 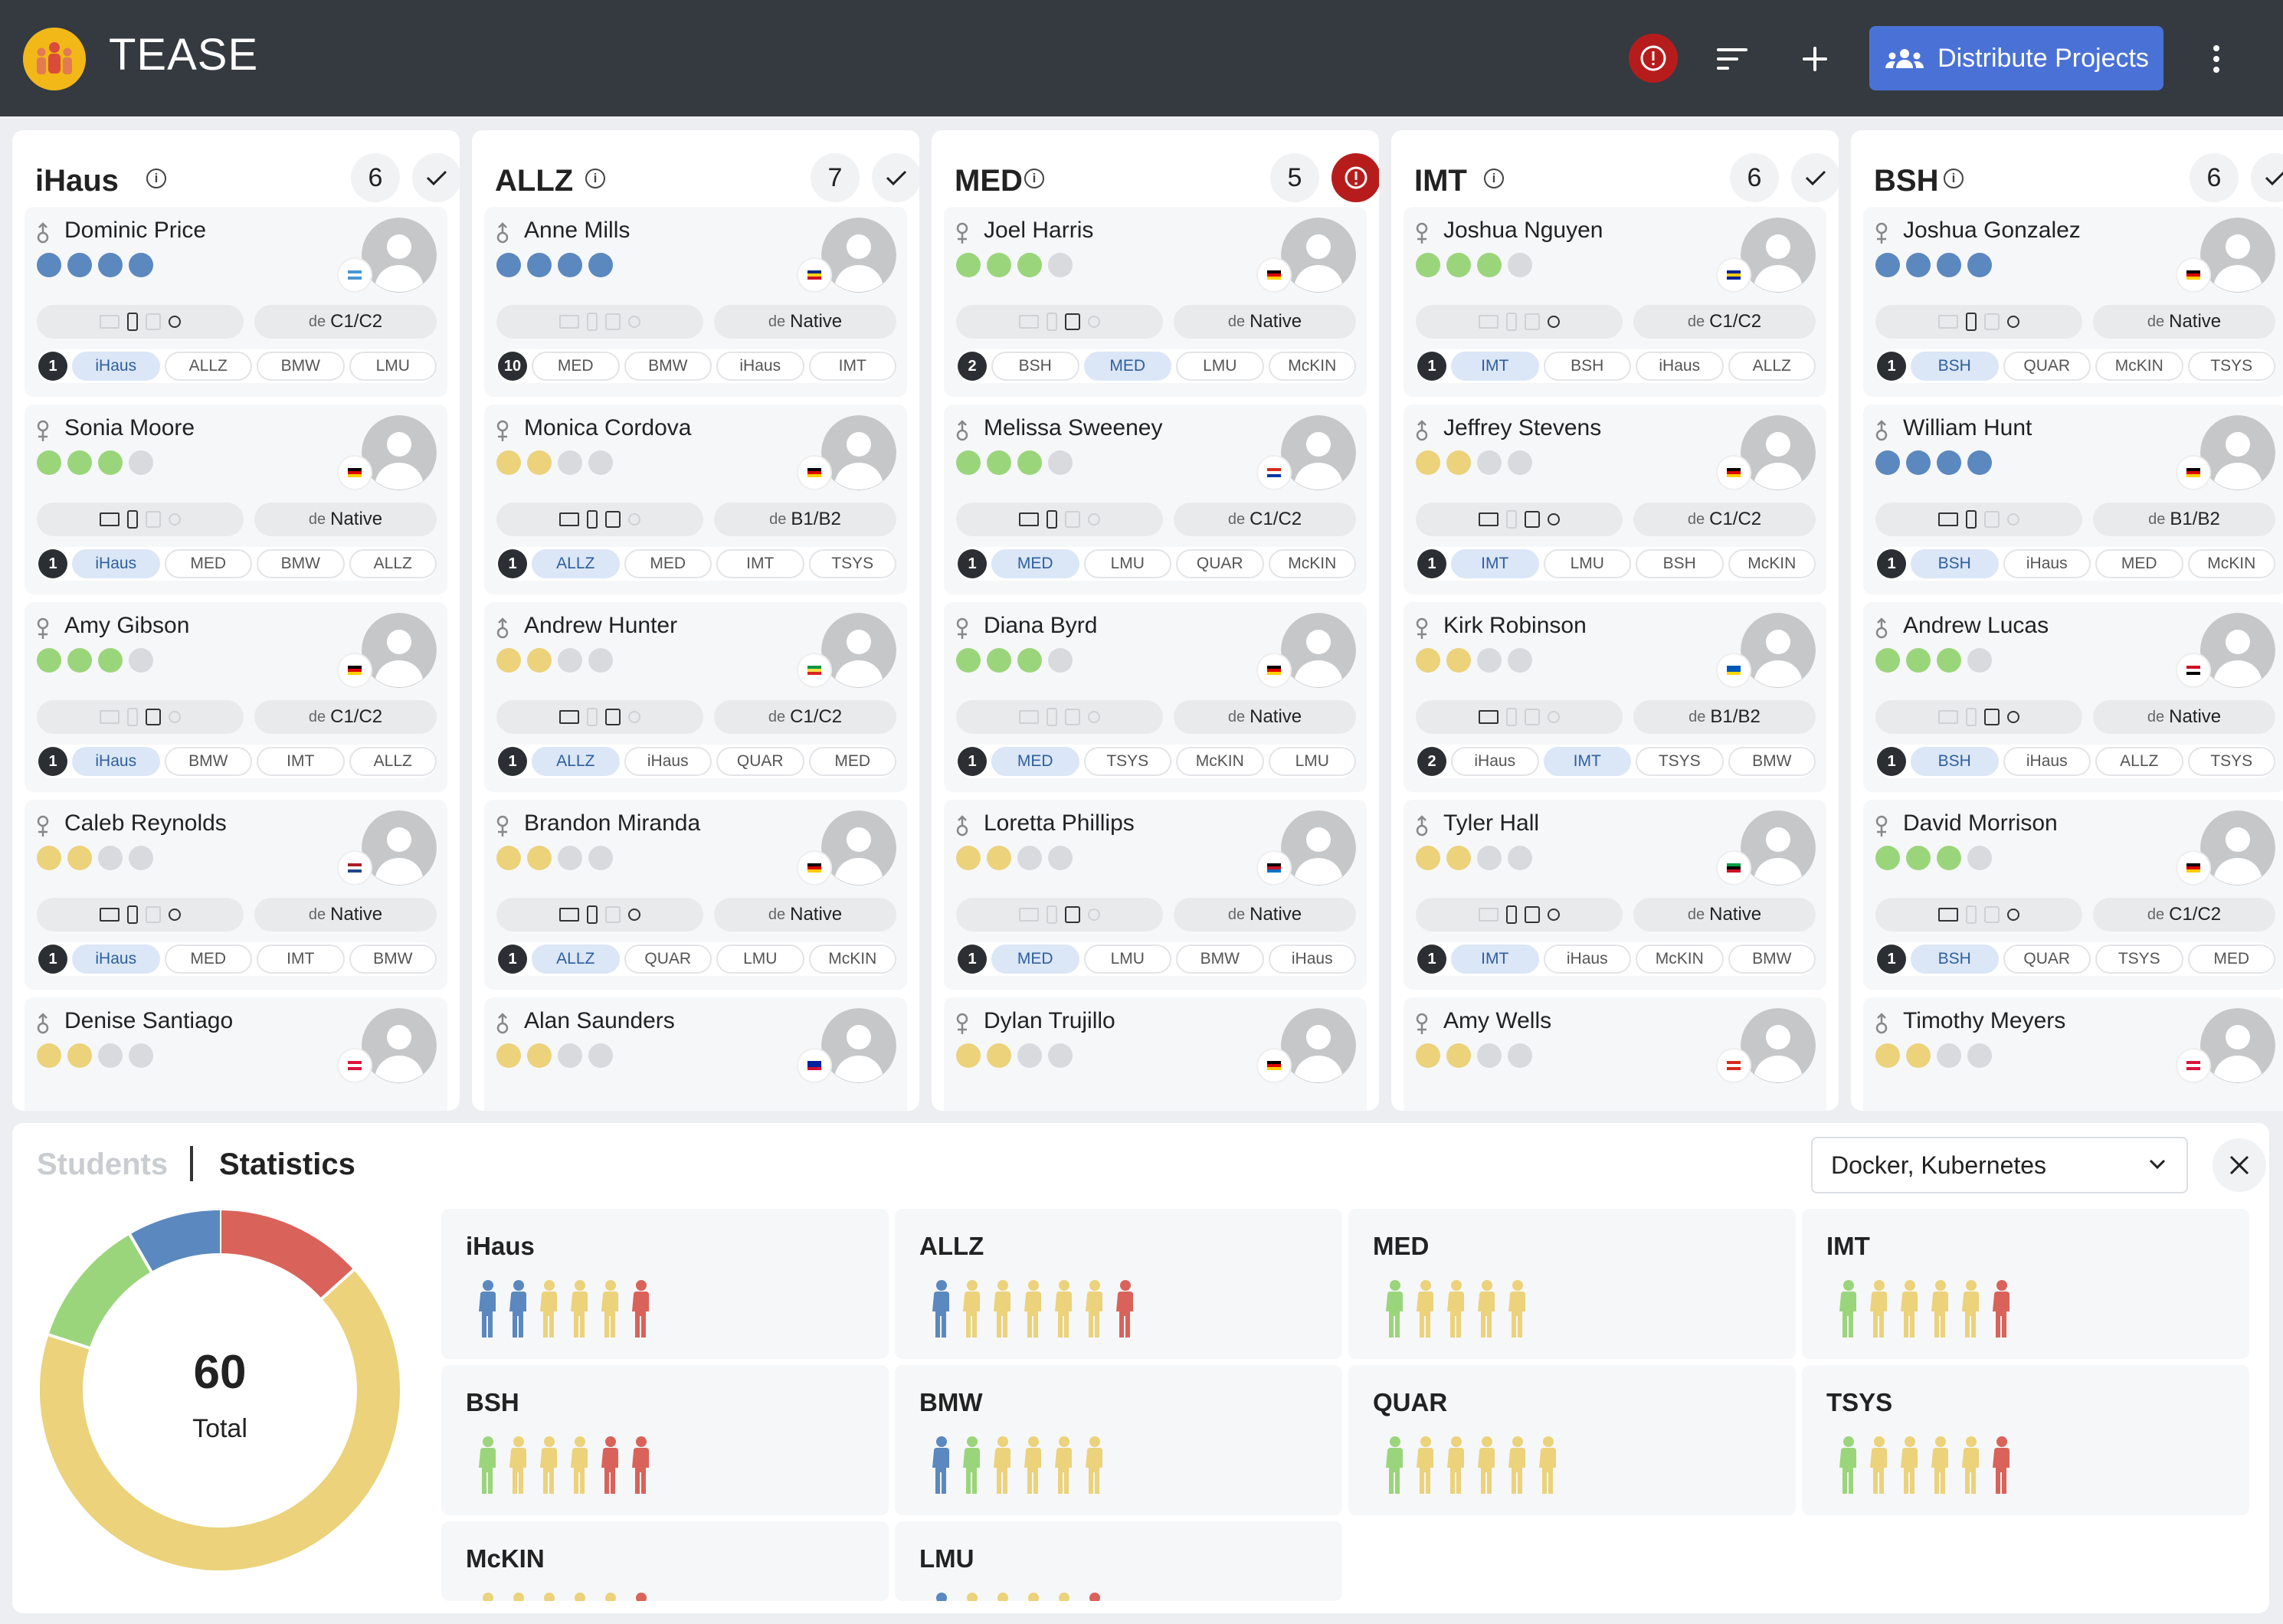 I want to click on flag-egypt-icon, so click(x=2193, y=670).